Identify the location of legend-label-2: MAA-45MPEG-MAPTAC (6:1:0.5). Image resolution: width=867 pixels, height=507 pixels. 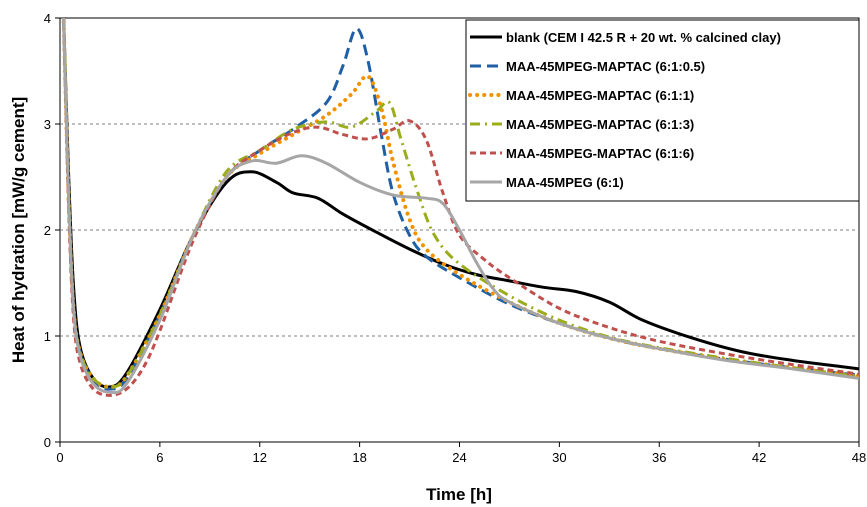
(605, 66).